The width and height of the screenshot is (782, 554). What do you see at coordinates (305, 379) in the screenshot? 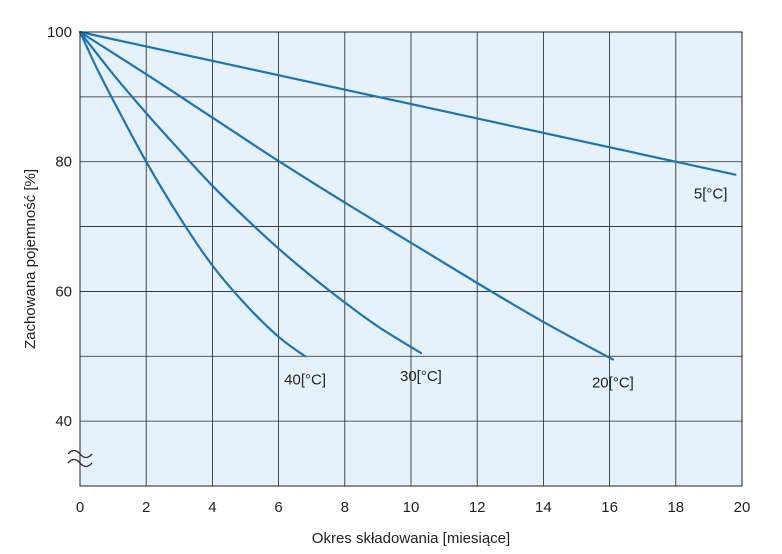
I see `series-label-40c: 40[°C]` at bounding box center [305, 379].